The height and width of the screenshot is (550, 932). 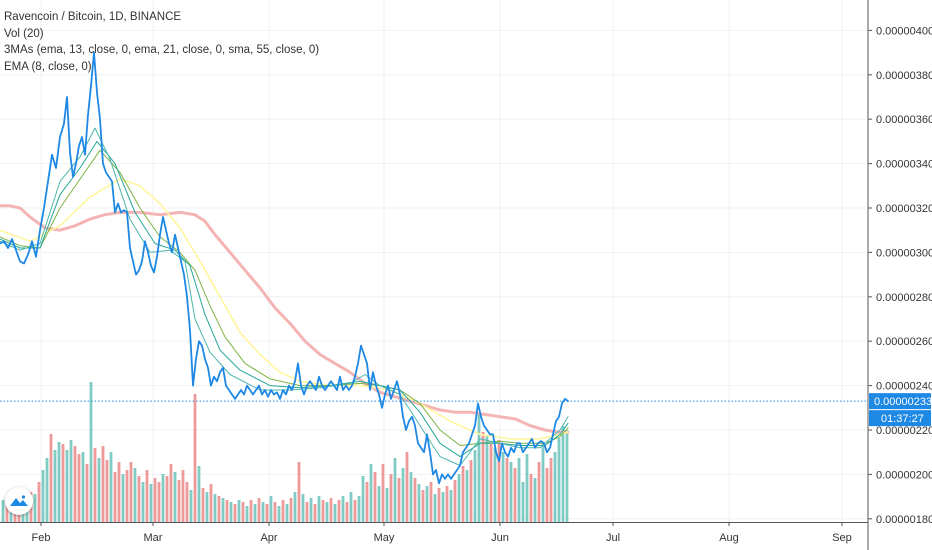 What do you see at coordinates (904, 253) in the screenshot?
I see `y-tick-label: 0.00000300` at bounding box center [904, 253].